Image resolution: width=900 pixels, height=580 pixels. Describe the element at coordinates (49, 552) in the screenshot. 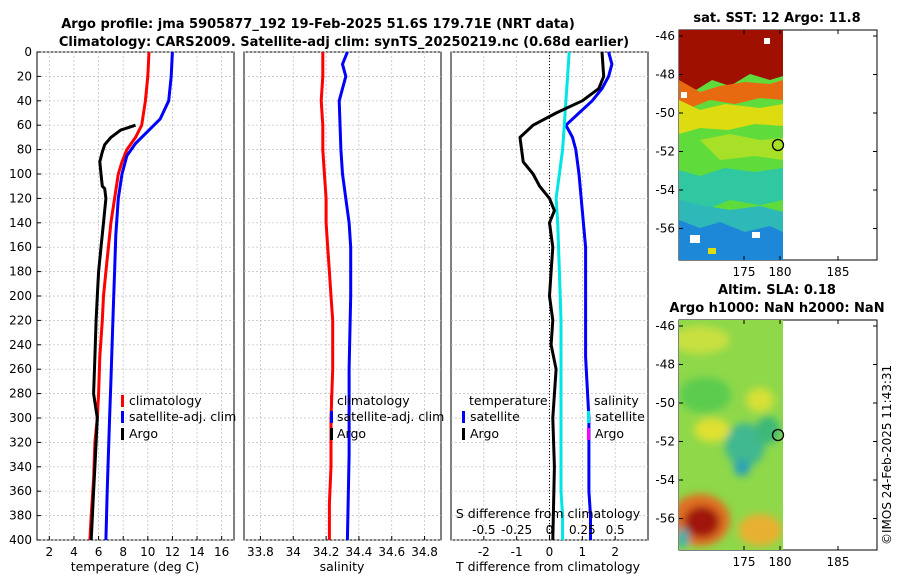

I see `x-tick-label: 2` at that location.